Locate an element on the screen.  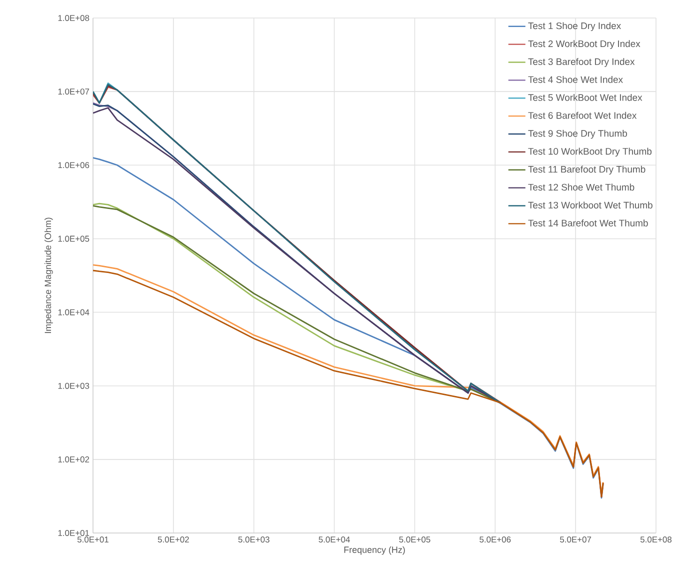
legend-label: Test 14 Barefoot Wet Thumb is located at coordinates (588, 223).